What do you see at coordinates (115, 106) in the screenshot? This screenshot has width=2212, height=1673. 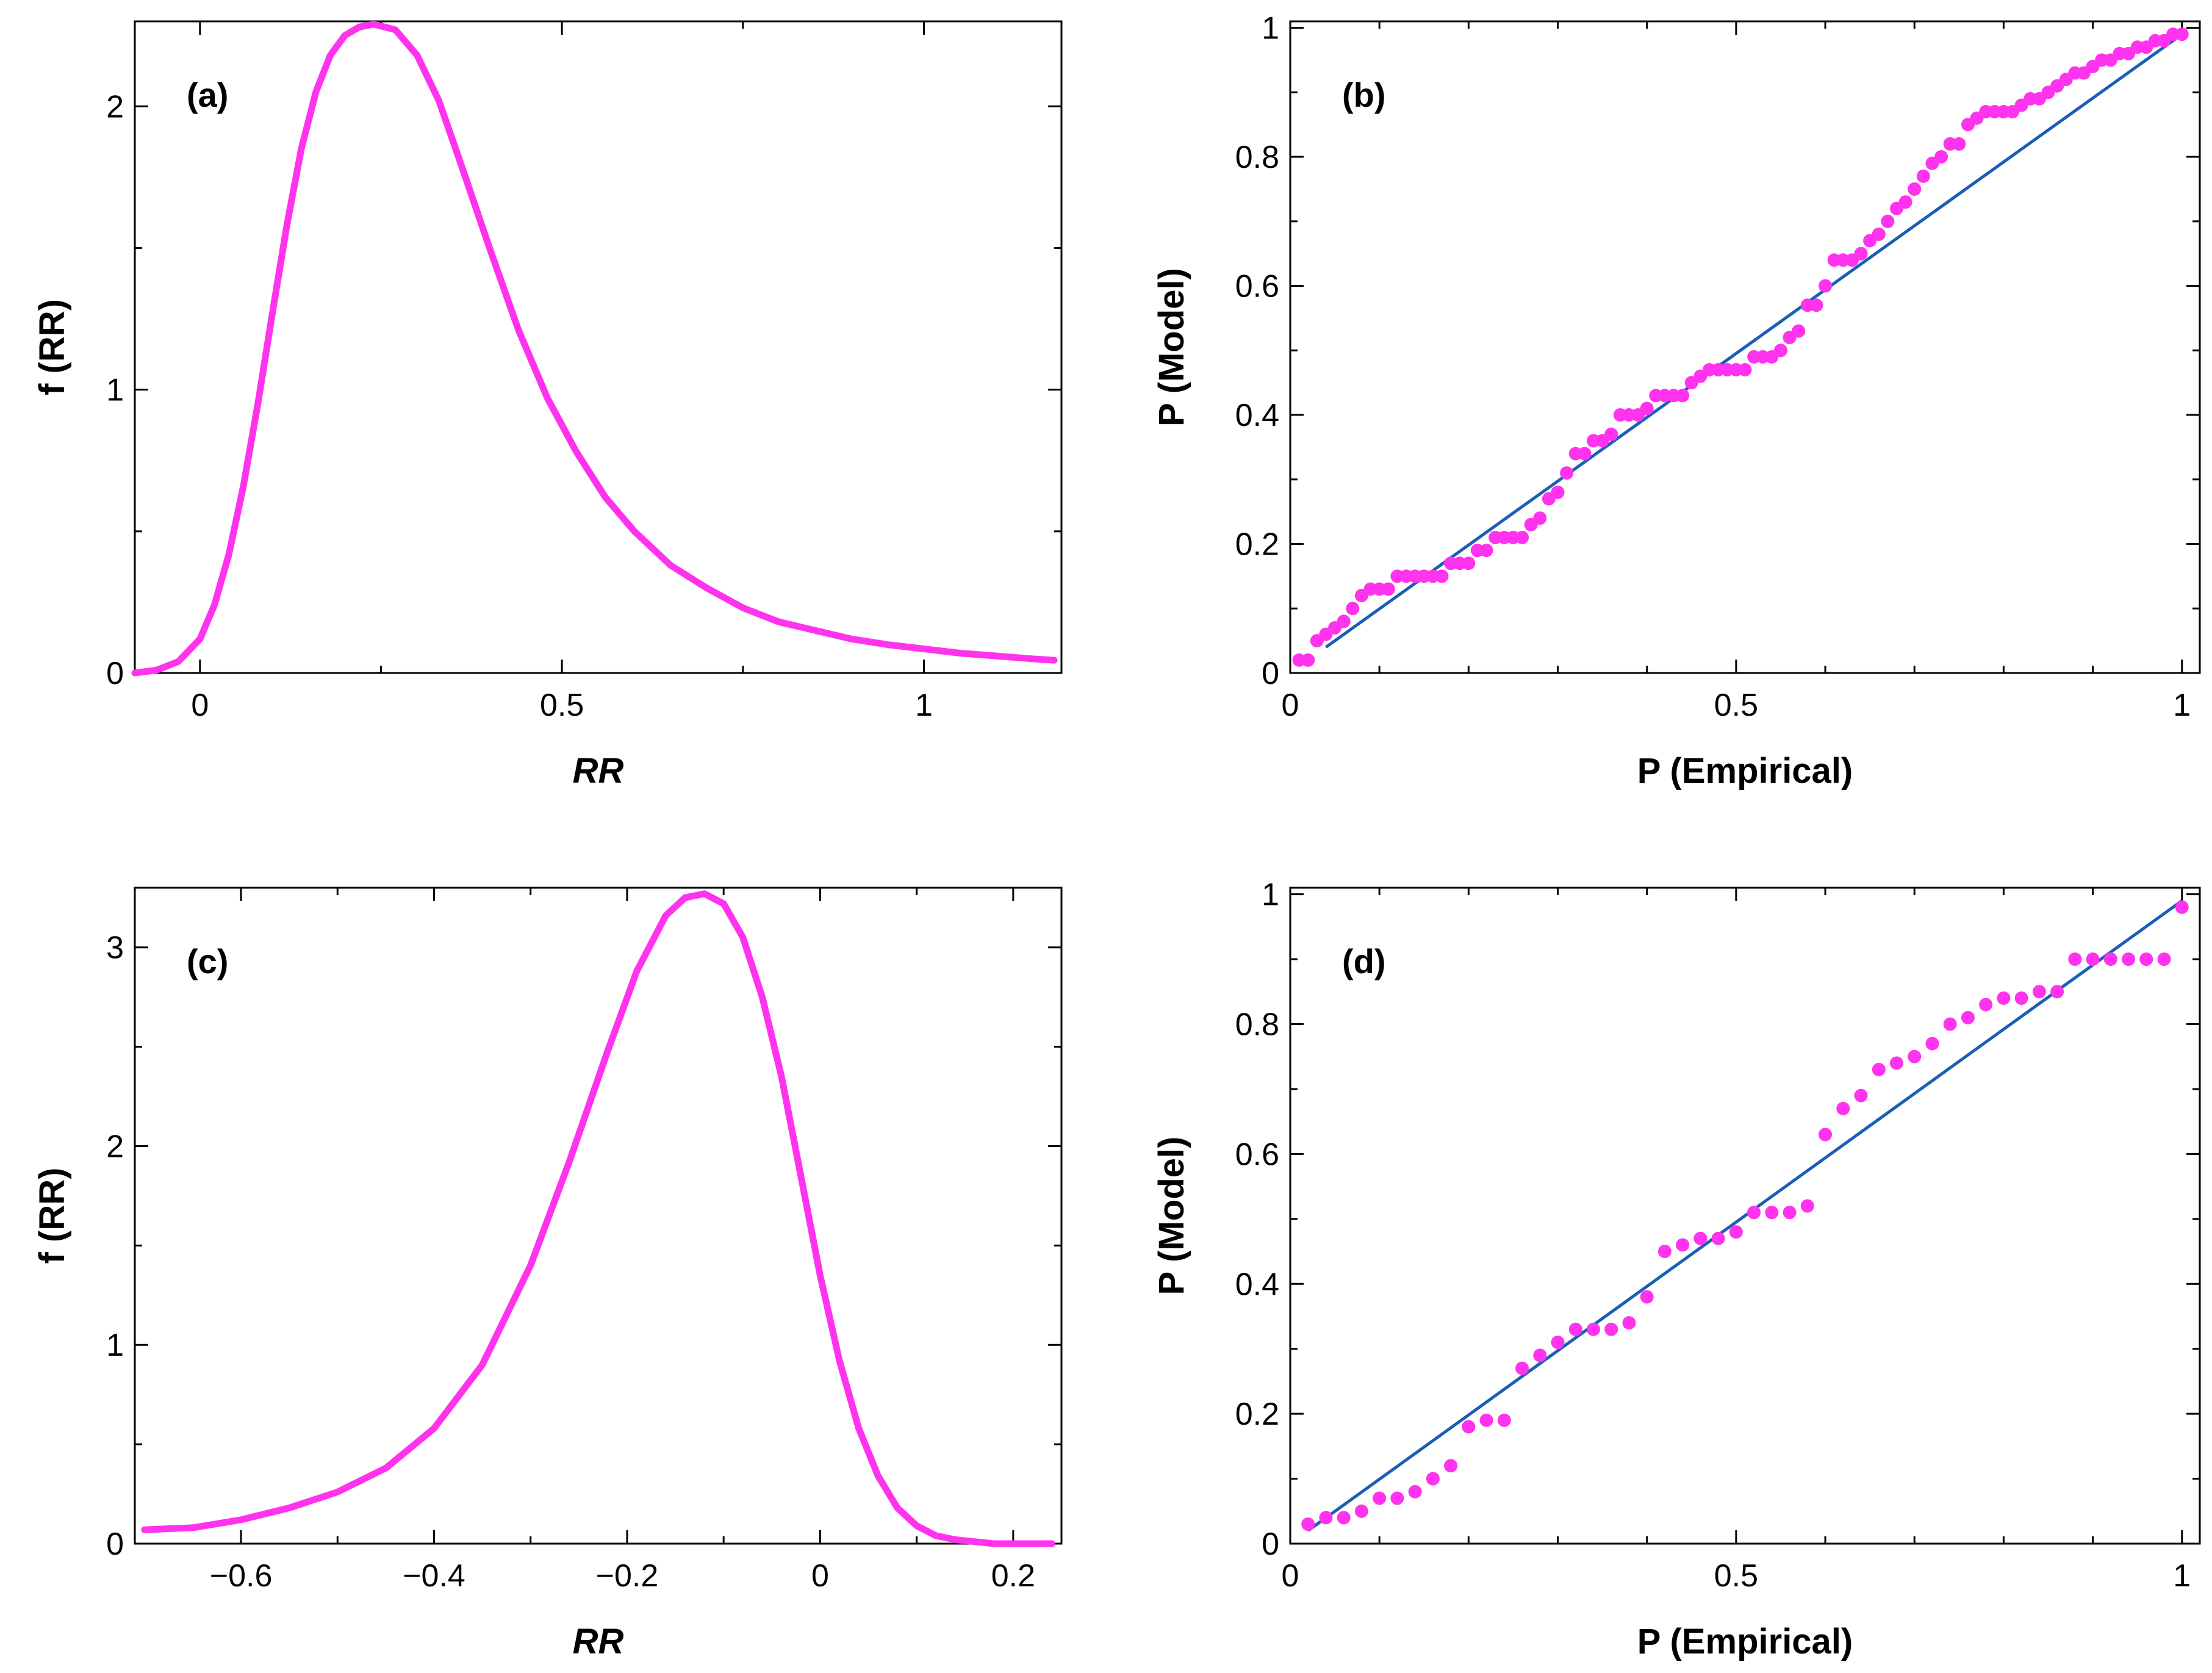 I see `y-tick-label: 2` at bounding box center [115, 106].